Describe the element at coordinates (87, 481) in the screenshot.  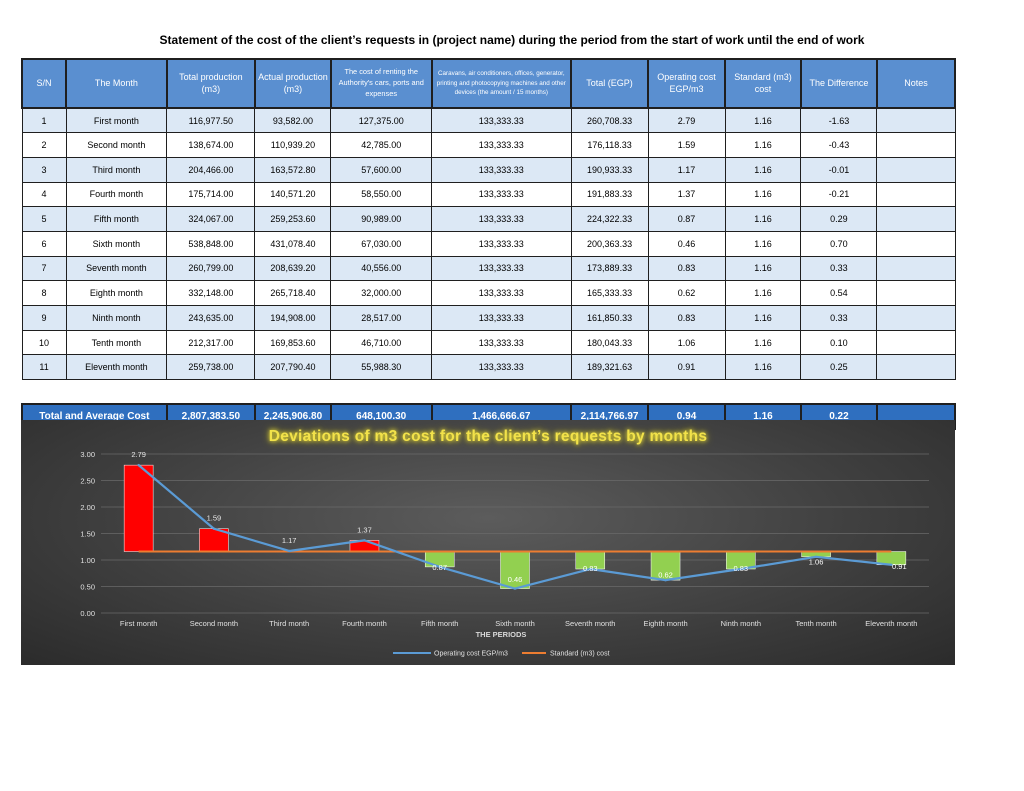
I see `y-tick-label: 2.50` at that location.